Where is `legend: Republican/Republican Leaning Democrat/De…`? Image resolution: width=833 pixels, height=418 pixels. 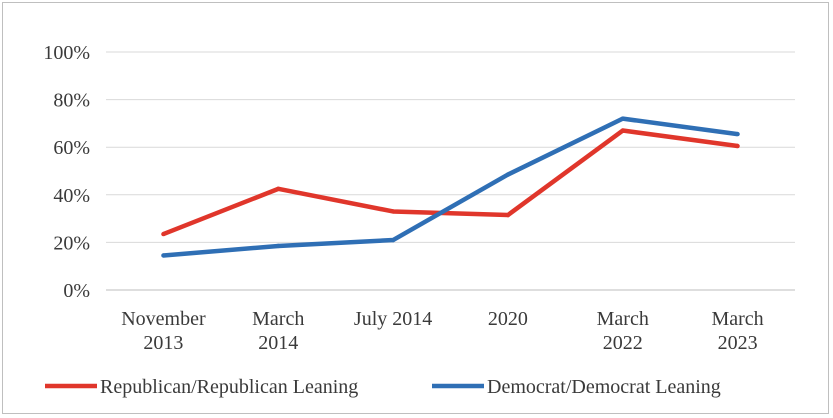 legend: Republican/Republican Leaning Democrat/De… is located at coordinates (383, 387).